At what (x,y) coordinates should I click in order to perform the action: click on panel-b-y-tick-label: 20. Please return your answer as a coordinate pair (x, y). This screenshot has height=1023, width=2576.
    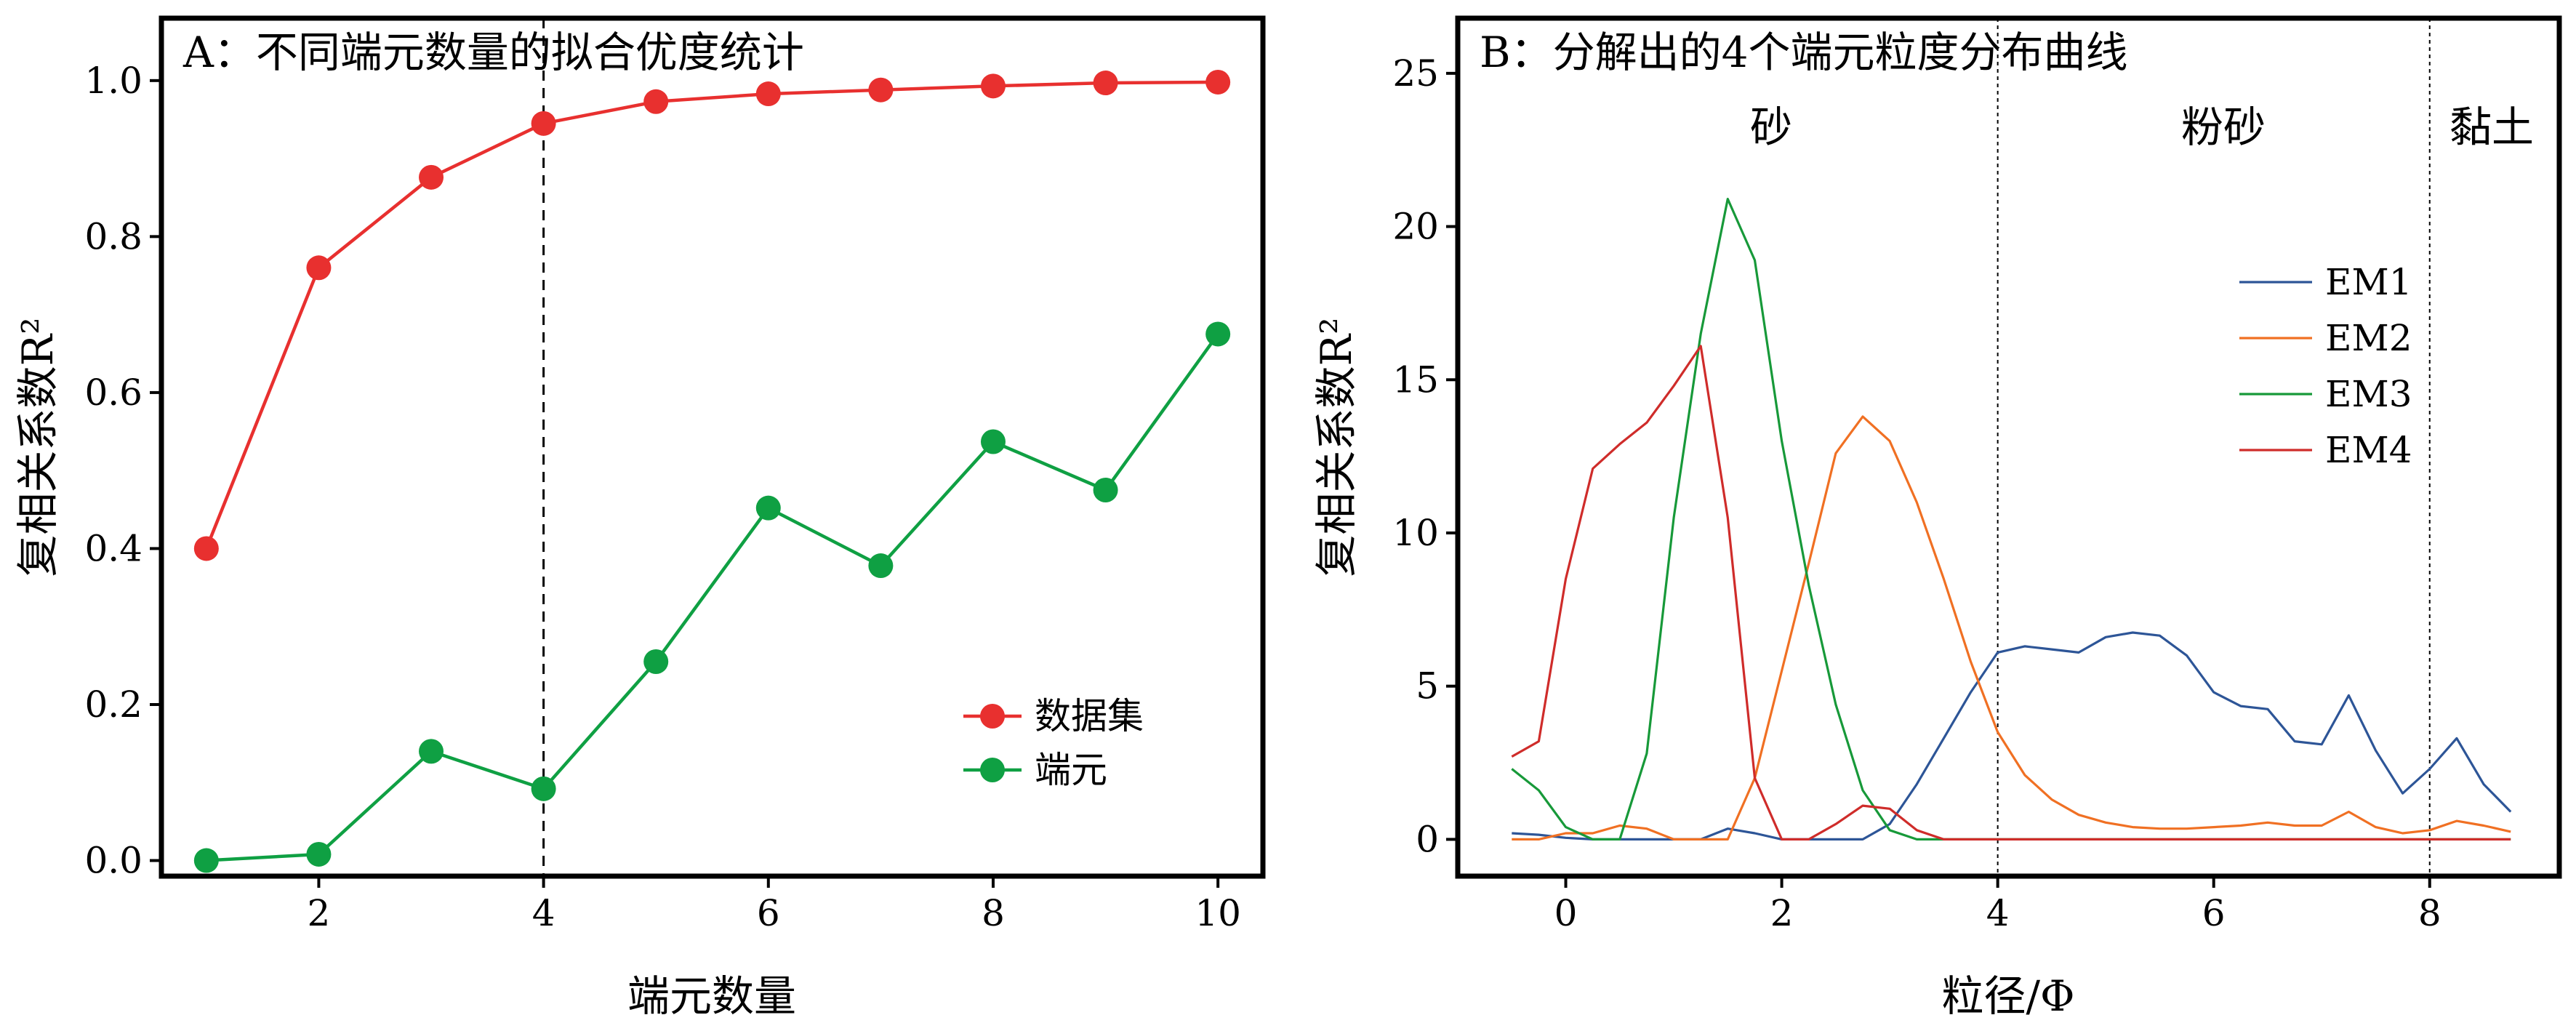
    Looking at the image, I should click on (1415, 227).